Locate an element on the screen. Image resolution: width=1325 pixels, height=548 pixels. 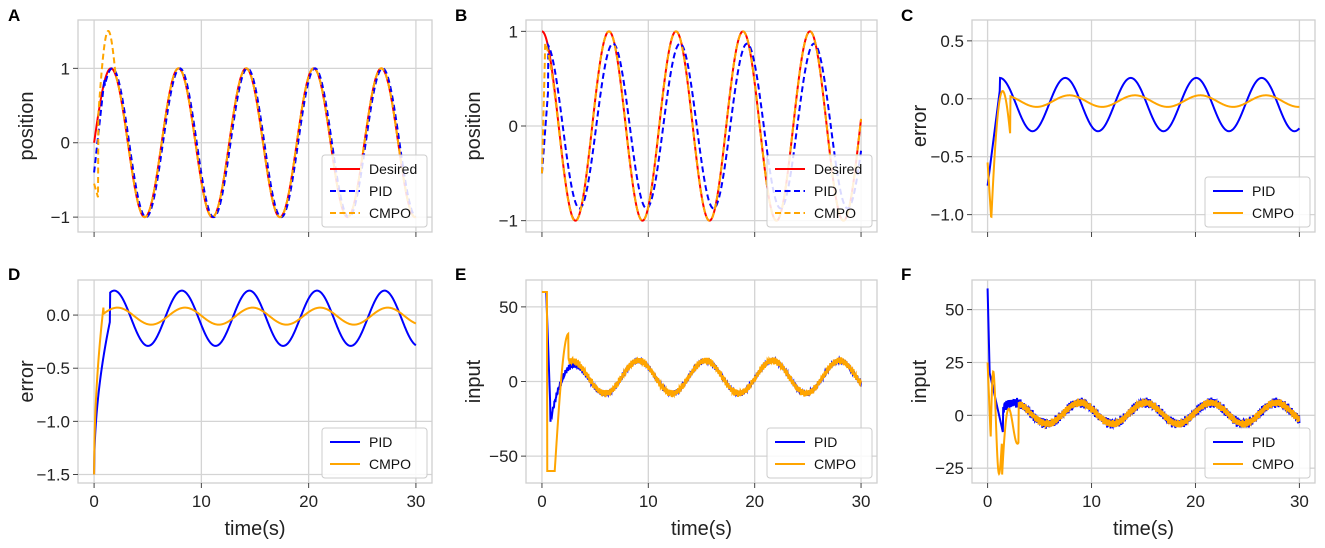
panel-letter: B is located at coordinates (461, 15).